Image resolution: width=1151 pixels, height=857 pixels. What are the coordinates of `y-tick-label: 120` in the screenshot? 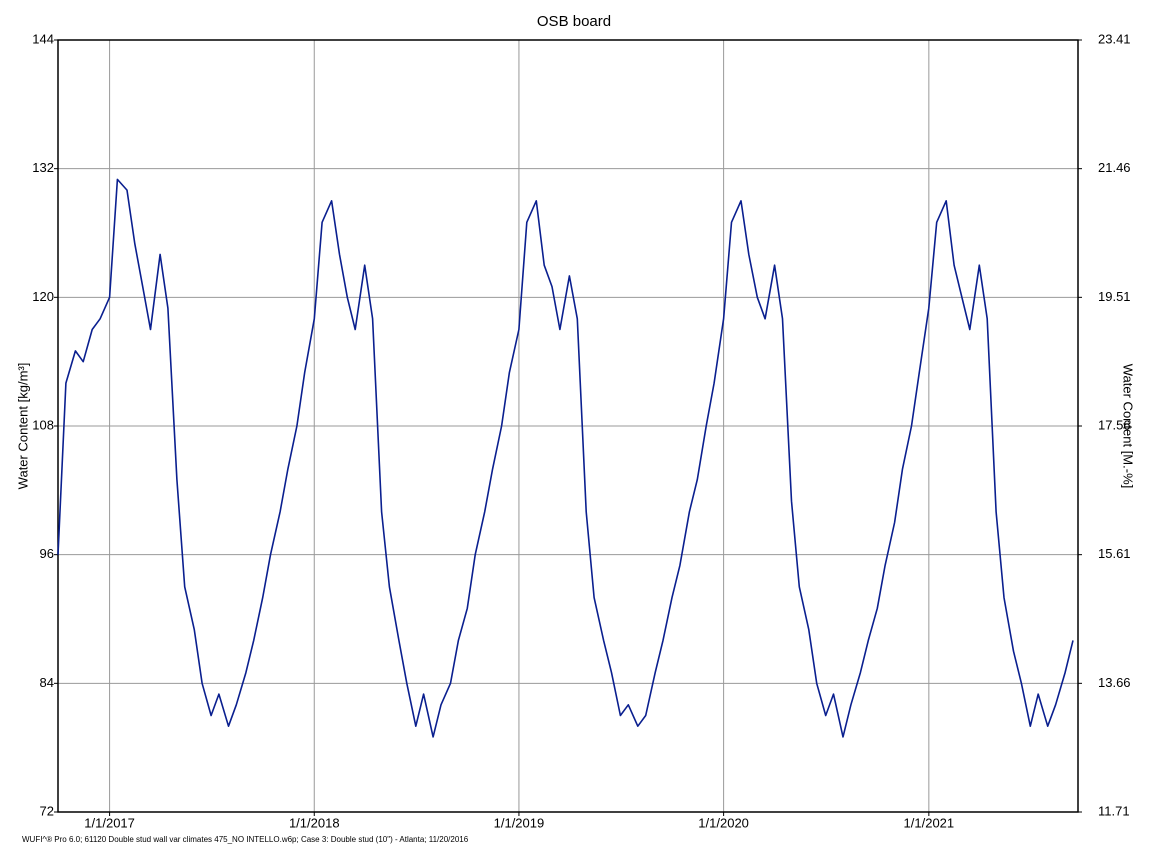 It's located at (43, 296).